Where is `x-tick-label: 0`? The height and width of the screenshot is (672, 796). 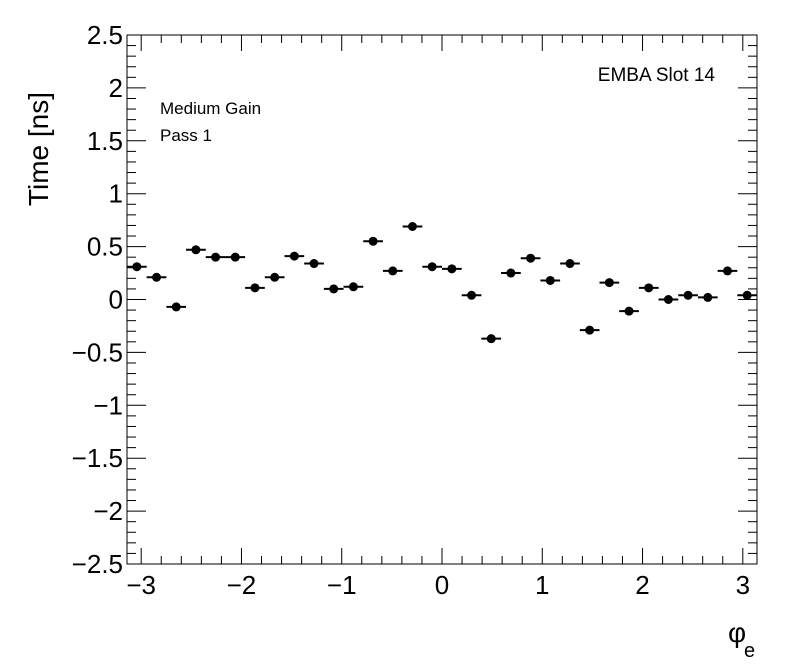 x-tick-label: 0 is located at coordinates (442, 585).